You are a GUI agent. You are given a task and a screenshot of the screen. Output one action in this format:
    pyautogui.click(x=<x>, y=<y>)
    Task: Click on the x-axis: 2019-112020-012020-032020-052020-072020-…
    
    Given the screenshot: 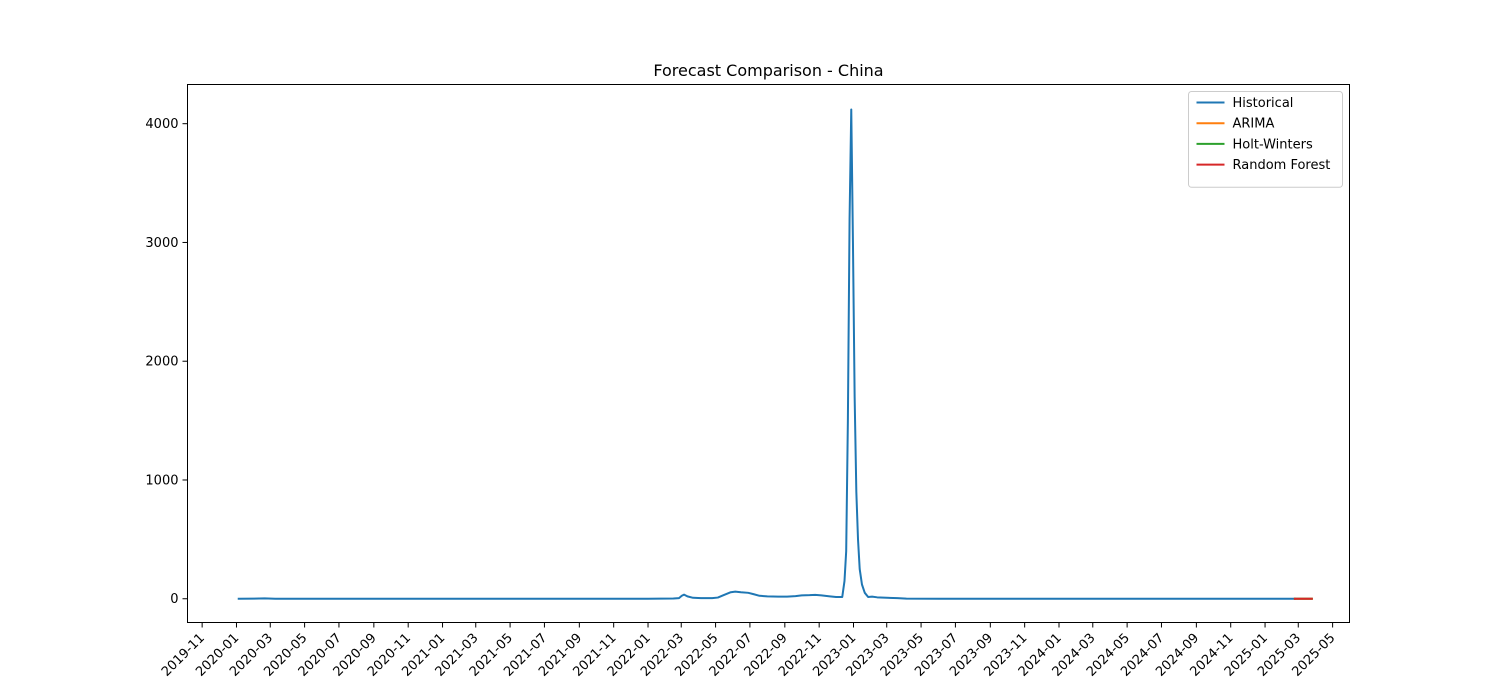 What is the action you would take?
    pyautogui.click(x=748, y=651)
    